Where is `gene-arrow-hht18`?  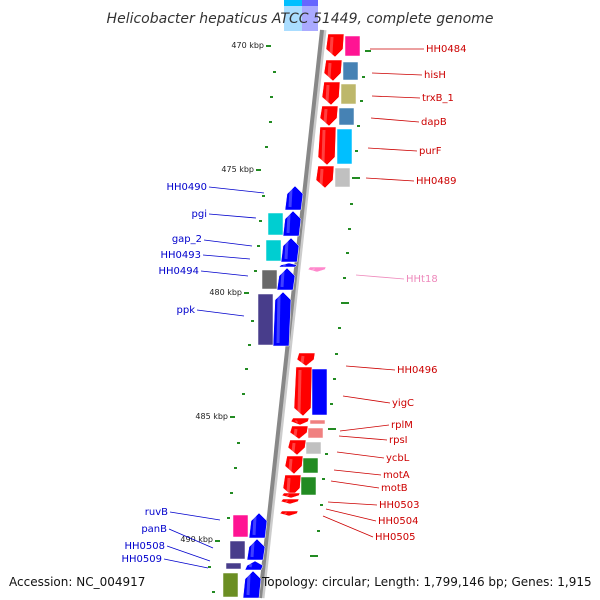 gene-arrow-hht18 is located at coordinates (317, 269).